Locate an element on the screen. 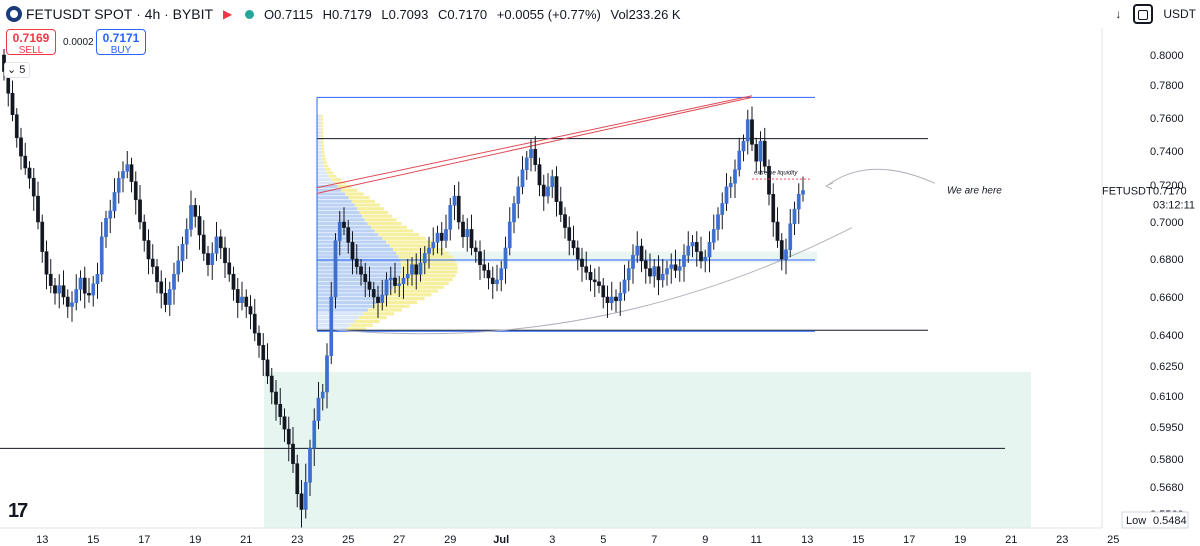 This screenshot has width=1200, height=546. arrow-down-icon: ↓ is located at coordinates (1118, 14).